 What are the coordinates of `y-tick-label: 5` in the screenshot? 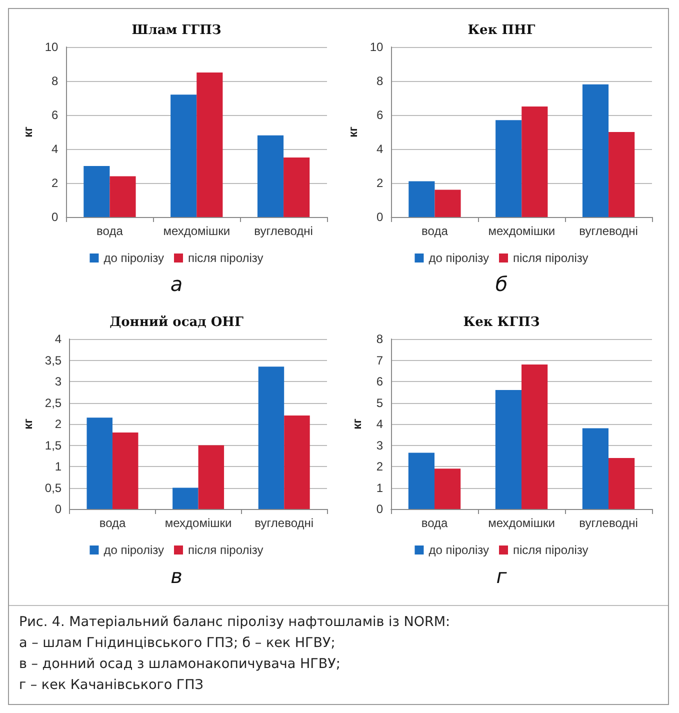 It's located at (380, 403).